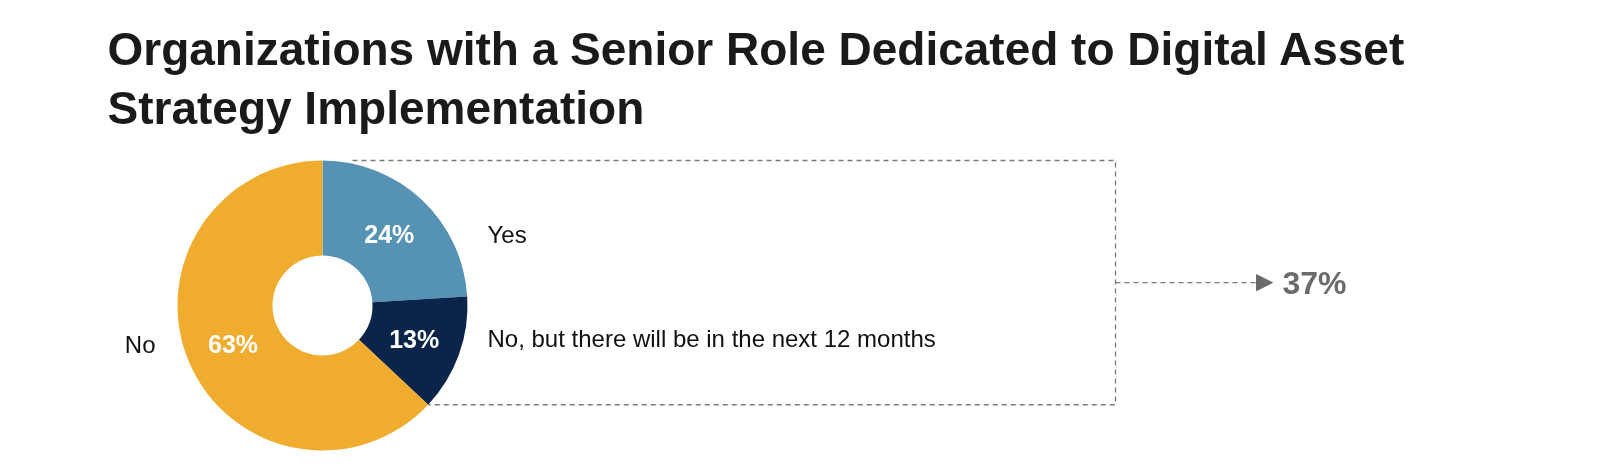  Describe the element at coordinates (507, 234) in the screenshot. I see `slice-label: Yes` at that location.